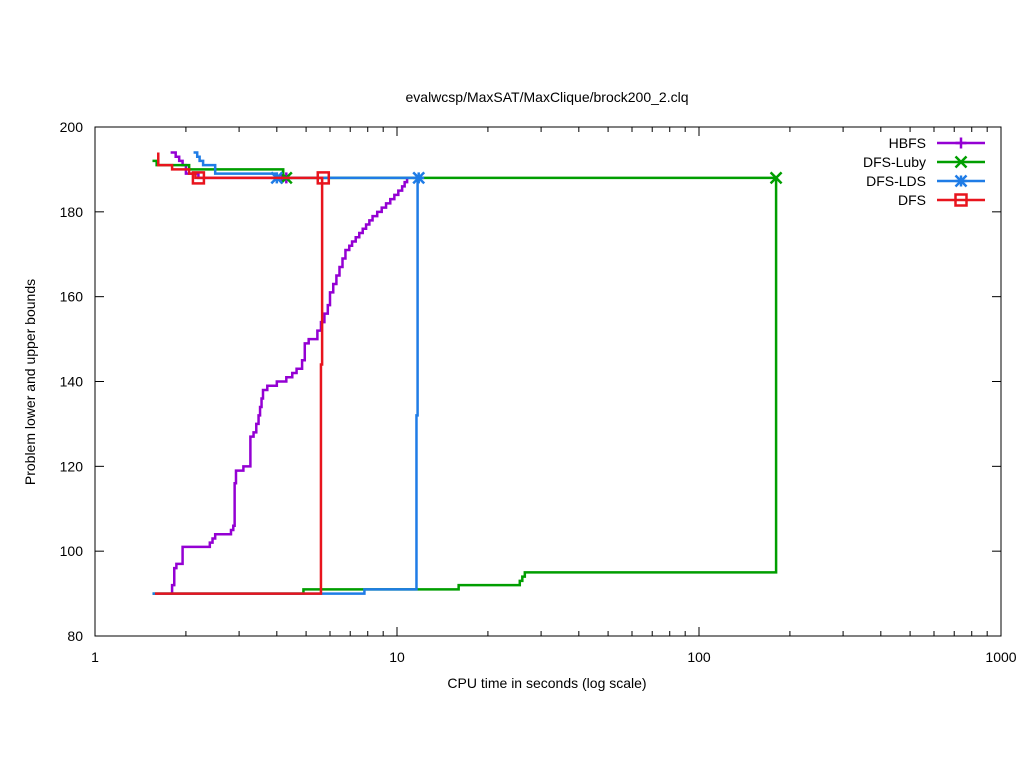 The image size is (1024, 768). Describe the element at coordinates (546, 683) in the screenshot. I see `x-axis-label: CPU time in seconds (log scale)` at that location.